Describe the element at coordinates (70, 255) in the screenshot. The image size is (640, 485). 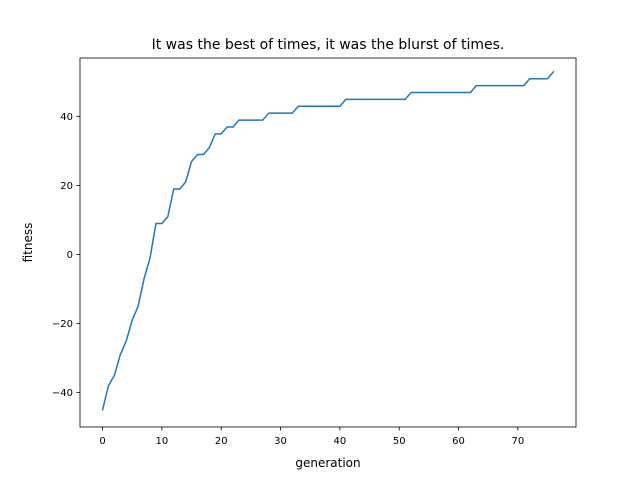
I see `y-tick-label: 0` at that location.